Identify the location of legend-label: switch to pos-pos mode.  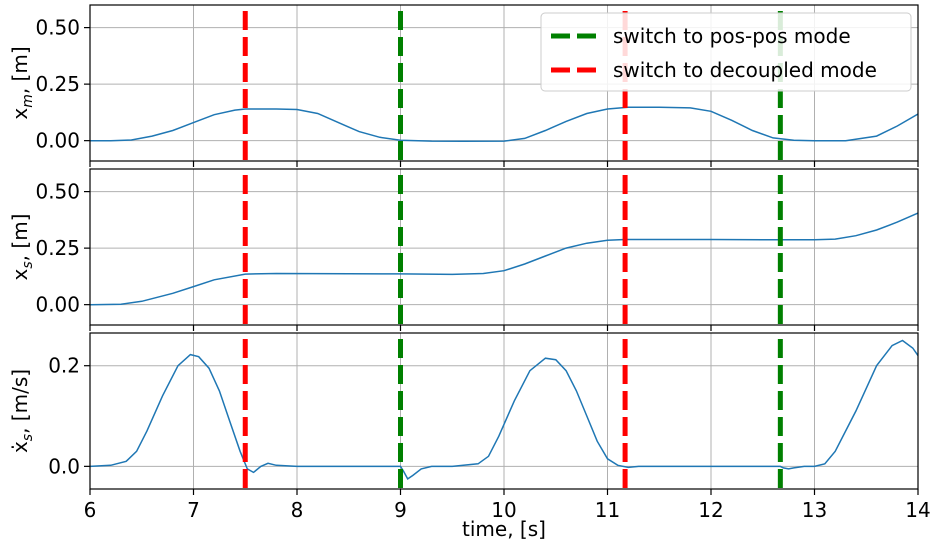
(732, 36).